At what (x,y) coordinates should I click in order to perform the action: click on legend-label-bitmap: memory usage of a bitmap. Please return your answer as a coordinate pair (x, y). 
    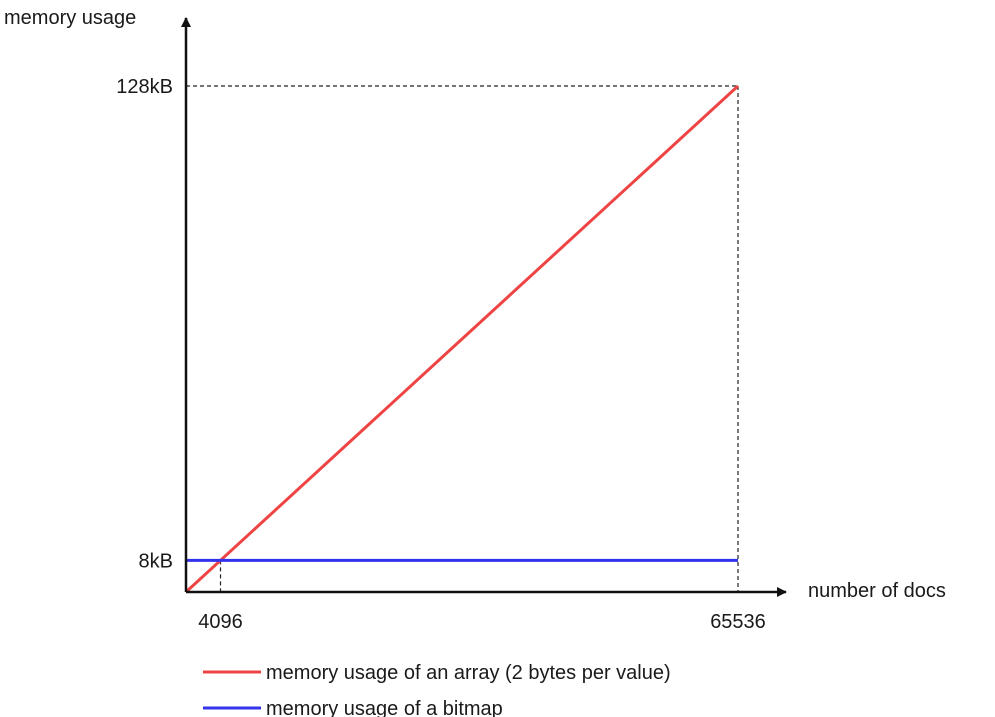
    Looking at the image, I should click on (384, 707).